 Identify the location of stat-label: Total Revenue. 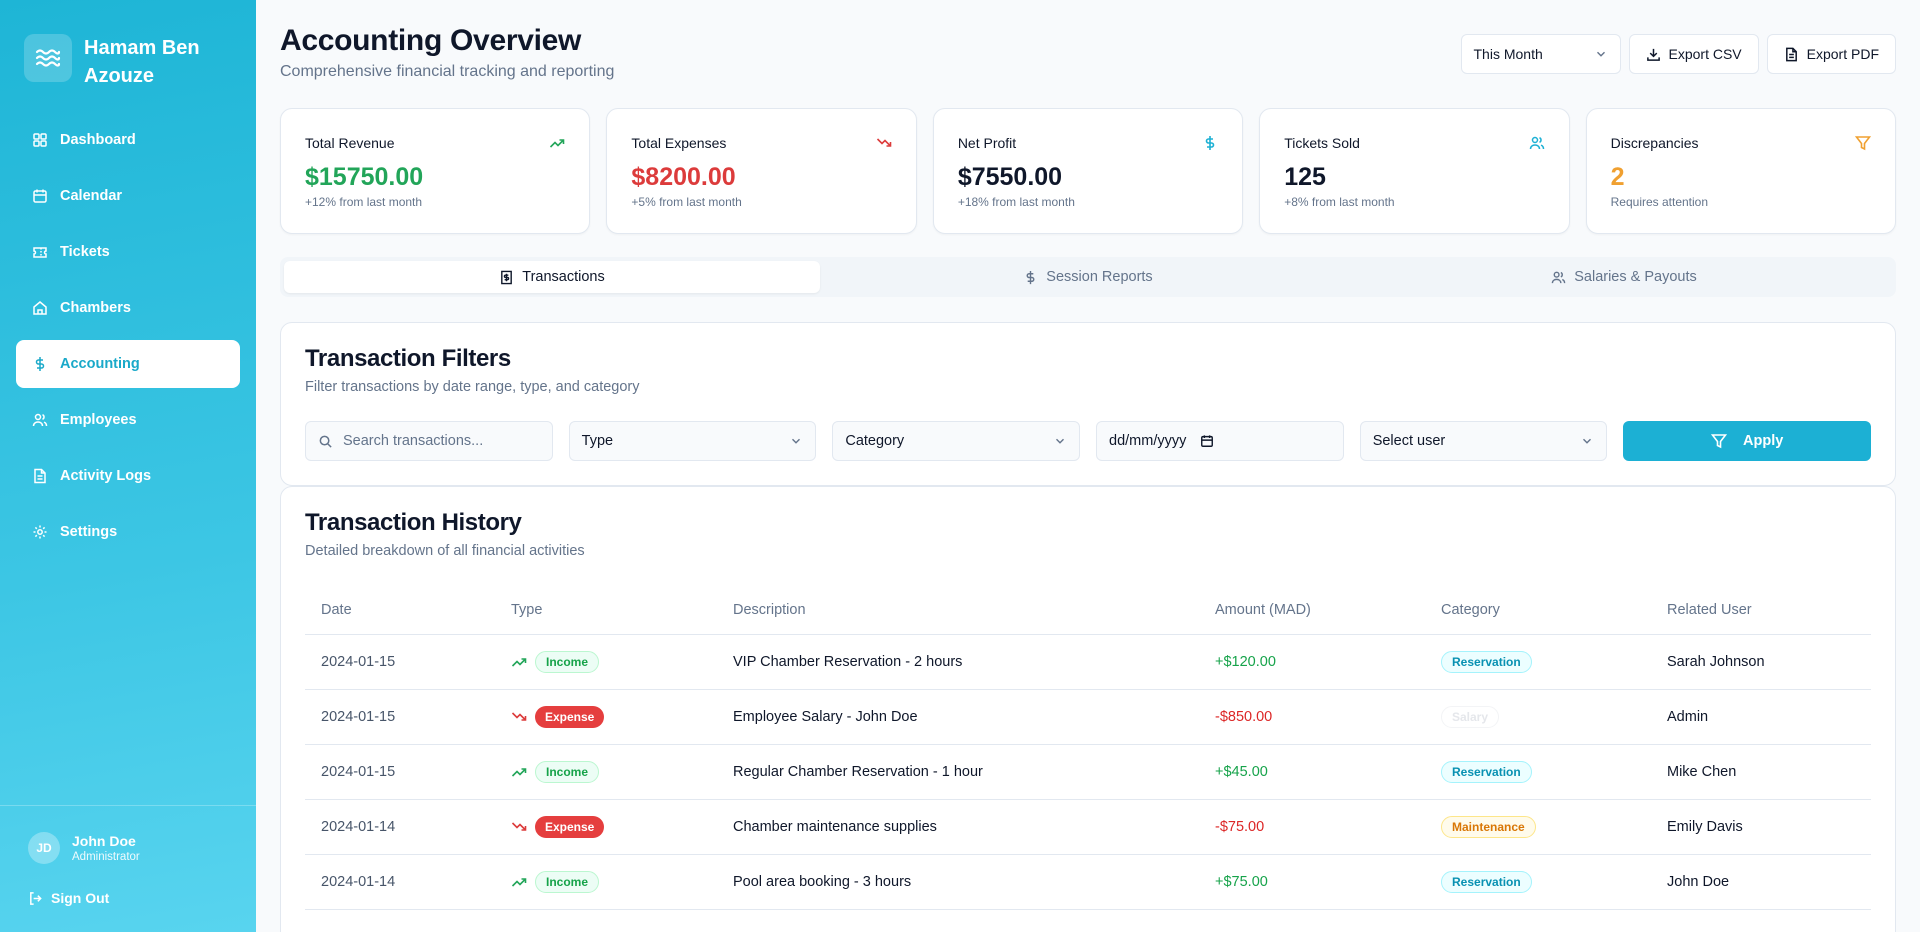
(350, 143).